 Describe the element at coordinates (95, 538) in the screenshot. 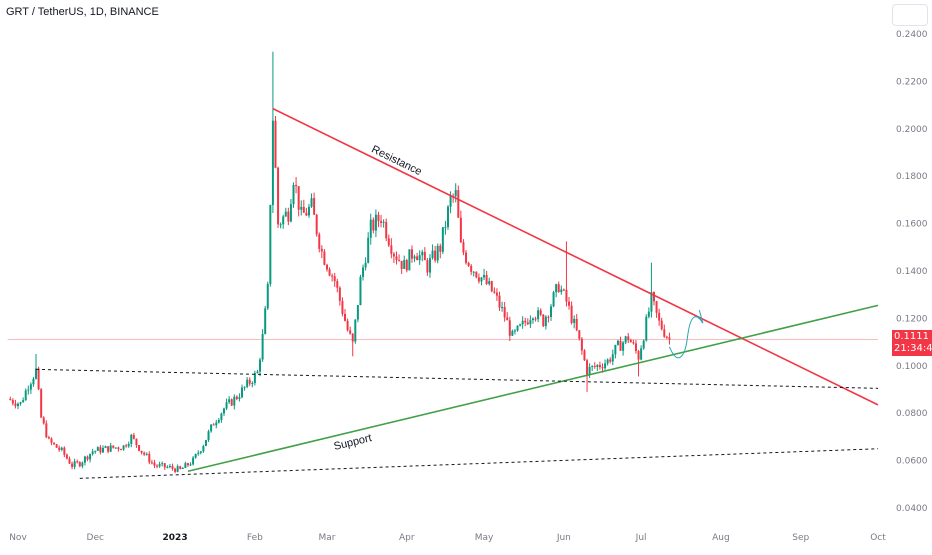

I see `x-tick-label: Dec` at that location.